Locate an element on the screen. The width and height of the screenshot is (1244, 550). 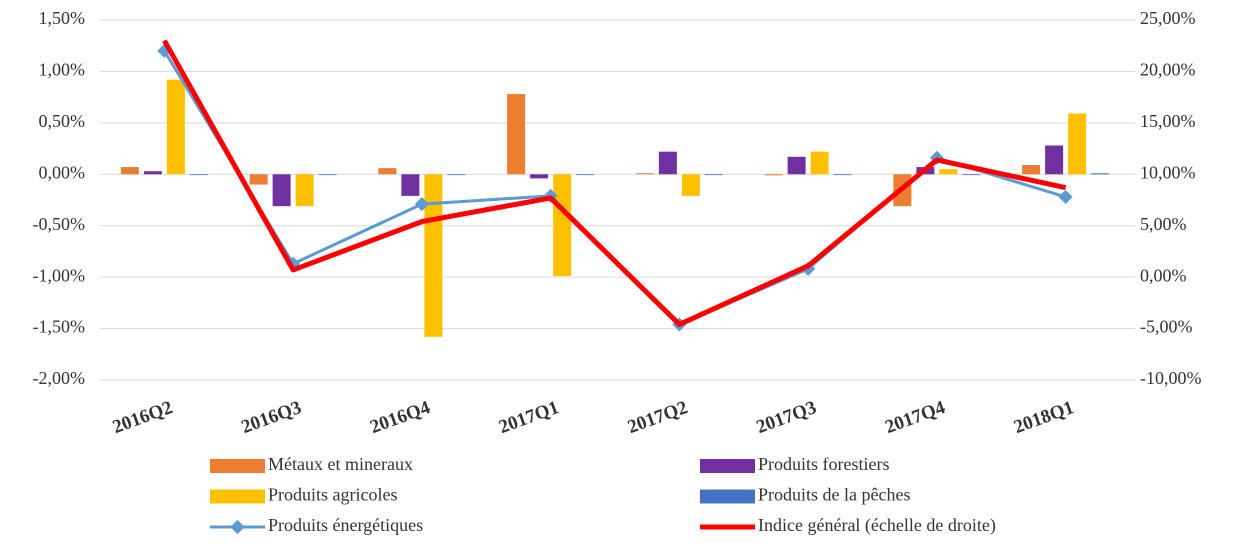
y-tick-label: 0,50% is located at coordinates (62, 121).